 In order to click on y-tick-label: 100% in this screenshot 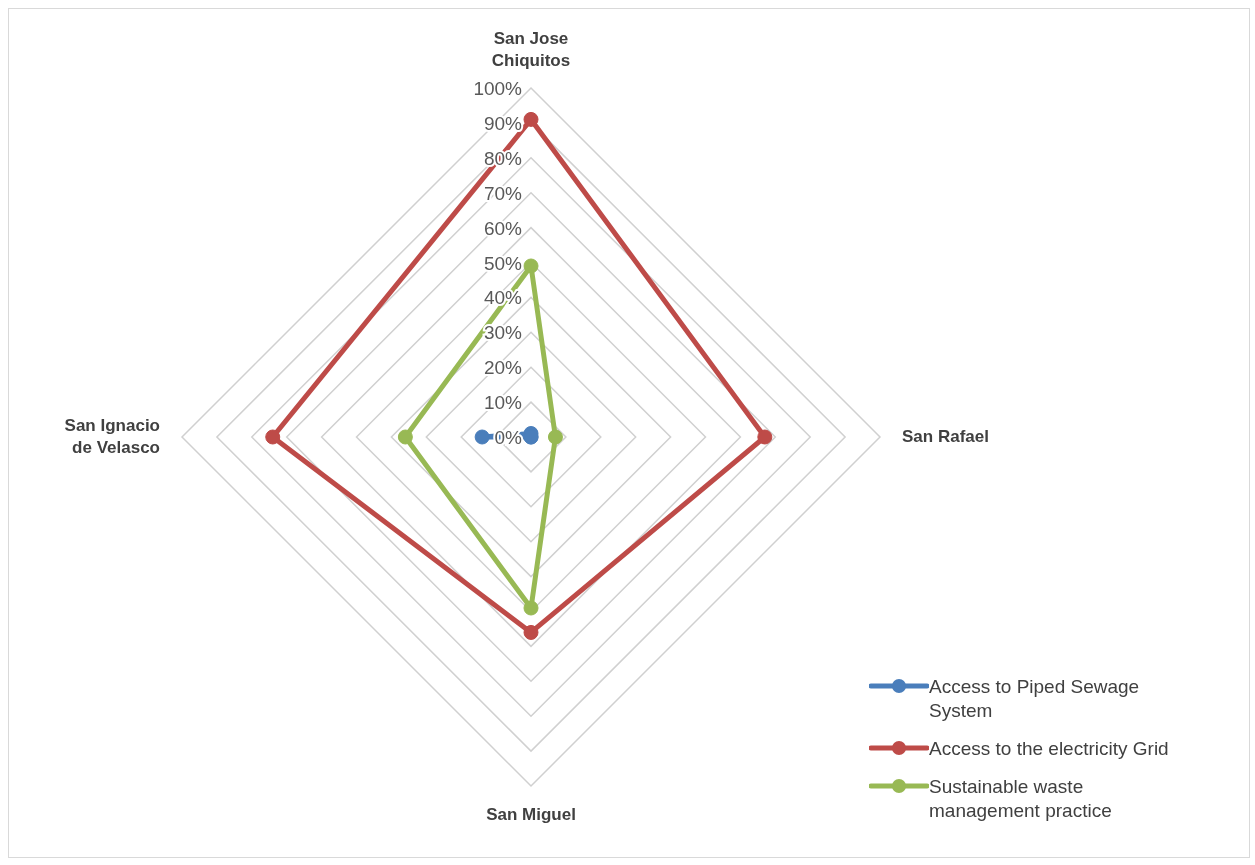, I will do `click(498, 88)`.